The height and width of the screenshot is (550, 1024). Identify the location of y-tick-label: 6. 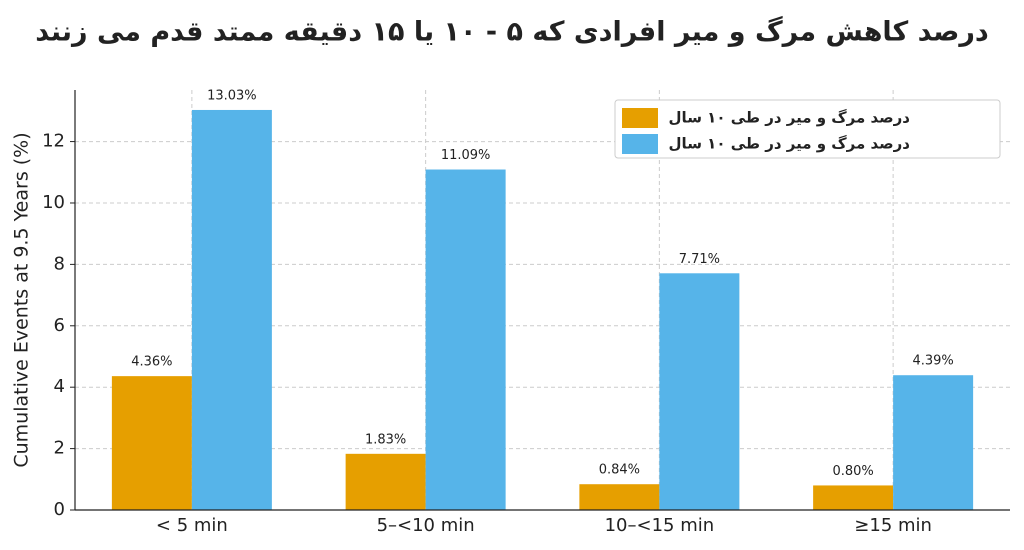
(59, 325).